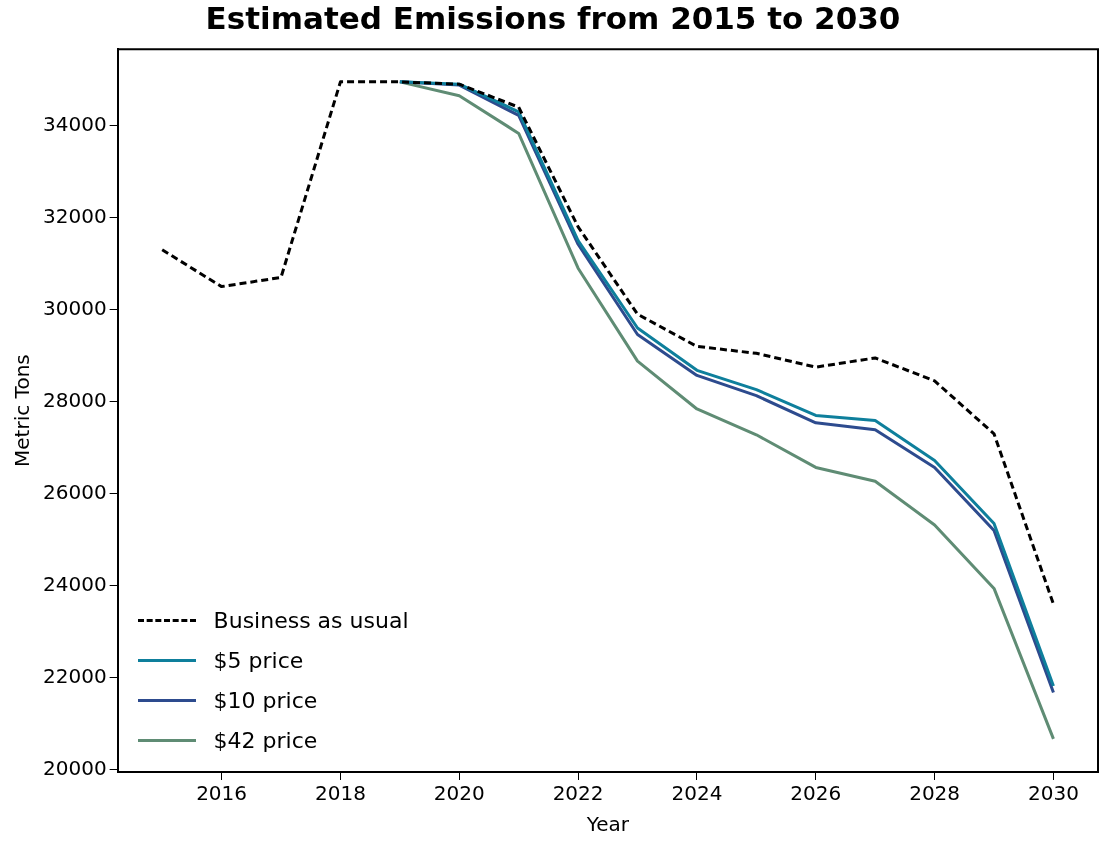  What do you see at coordinates (75, 583) in the screenshot?
I see `y-tick-label: 24000` at bounding box center [75, 583].